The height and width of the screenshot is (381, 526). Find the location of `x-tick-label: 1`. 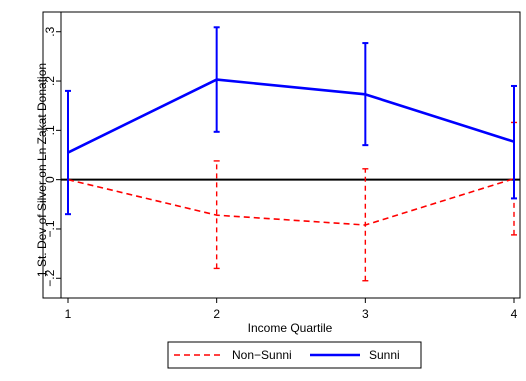

x-tick-label: 1 is located at coordinates (68, 314).